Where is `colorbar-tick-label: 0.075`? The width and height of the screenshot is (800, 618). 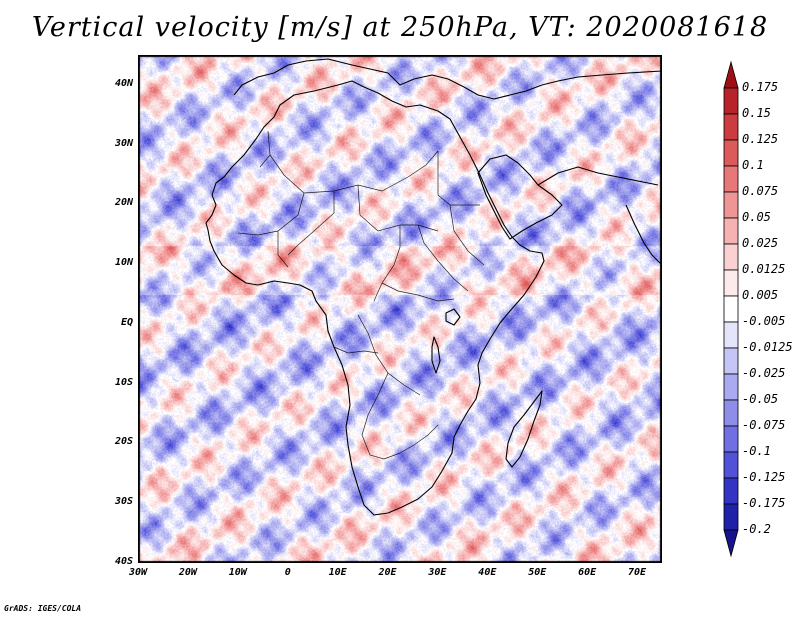
colorbar-tick-label: 0.075 is located at coordinates (760, 191).